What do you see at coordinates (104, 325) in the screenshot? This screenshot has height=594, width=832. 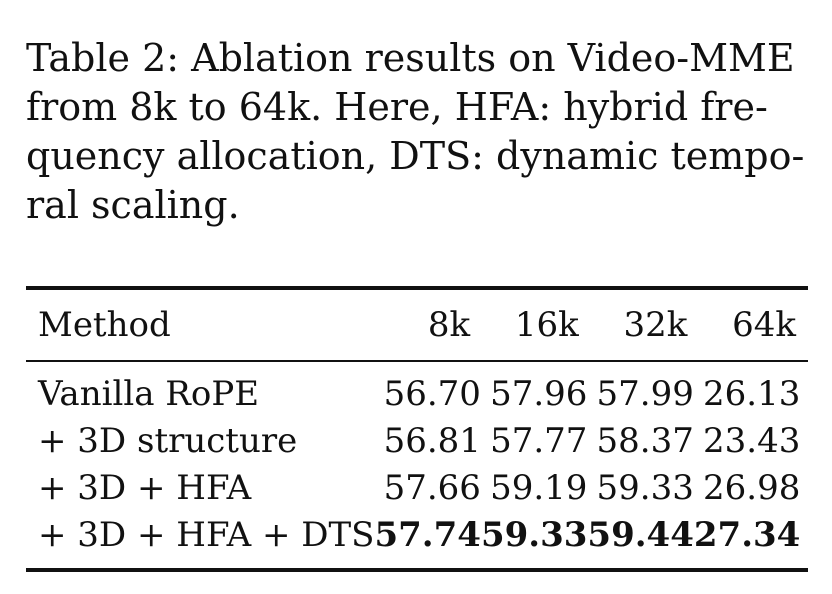 I see `header-method: Method` at bounding box center [104, 325].